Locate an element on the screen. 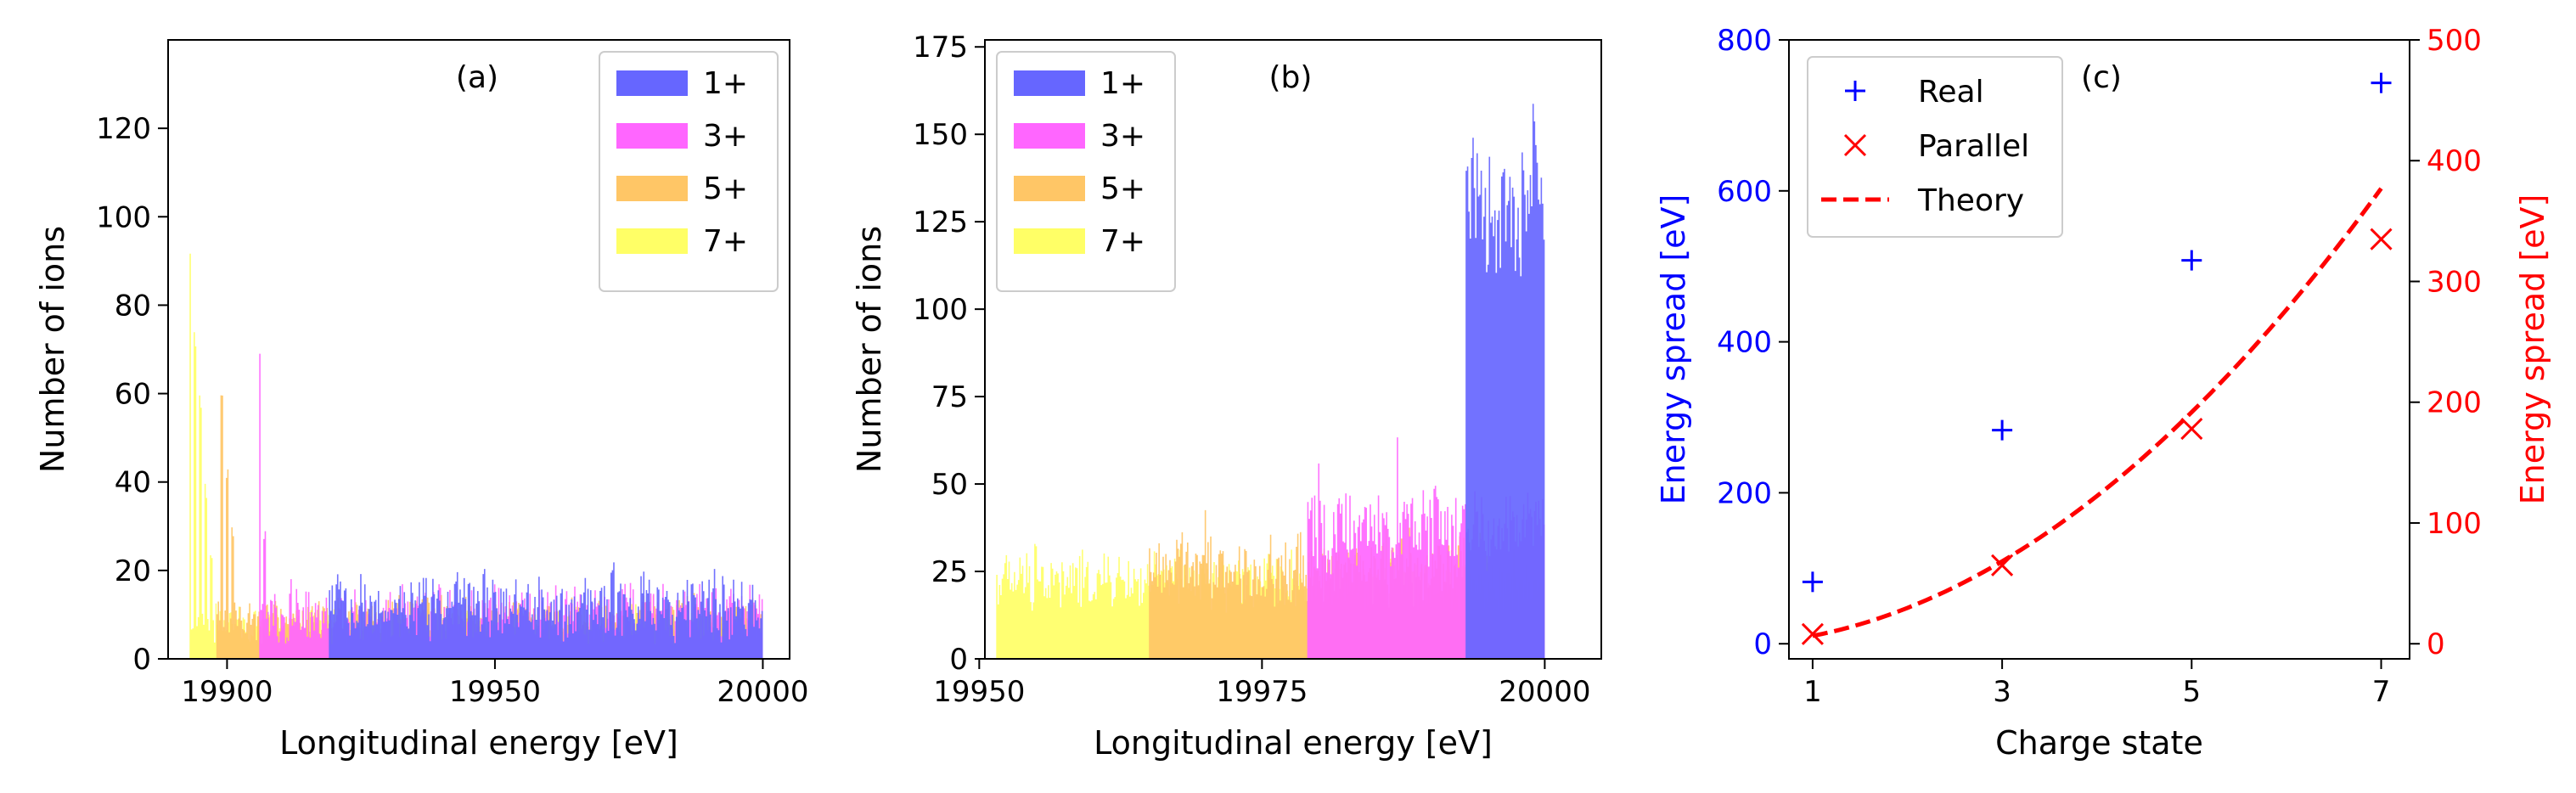 The width and height of the screenshot is (2576, 793). y-left-tick-label: 200 is located at coordinates (1744, 493).